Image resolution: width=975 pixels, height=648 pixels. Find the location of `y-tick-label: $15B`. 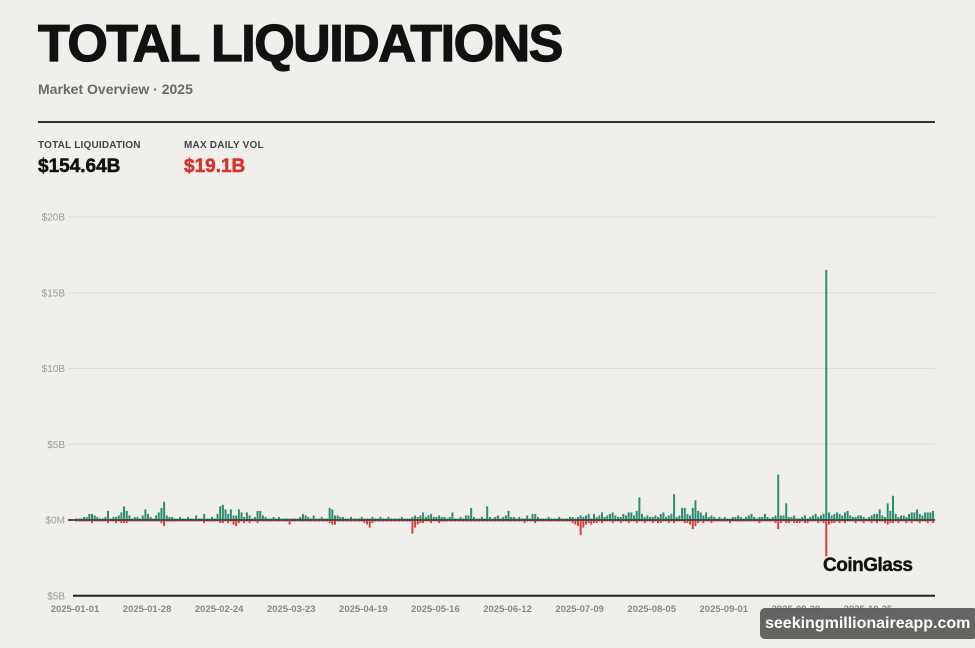

y-tick-label: $15B is located at coordinates (54, 293).